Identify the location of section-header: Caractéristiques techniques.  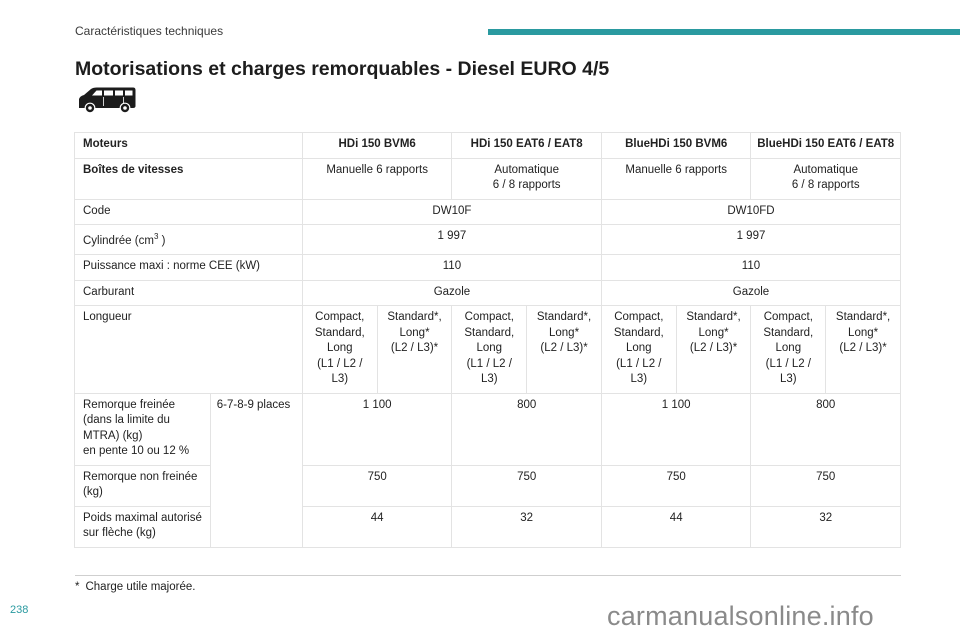
(149, 31).